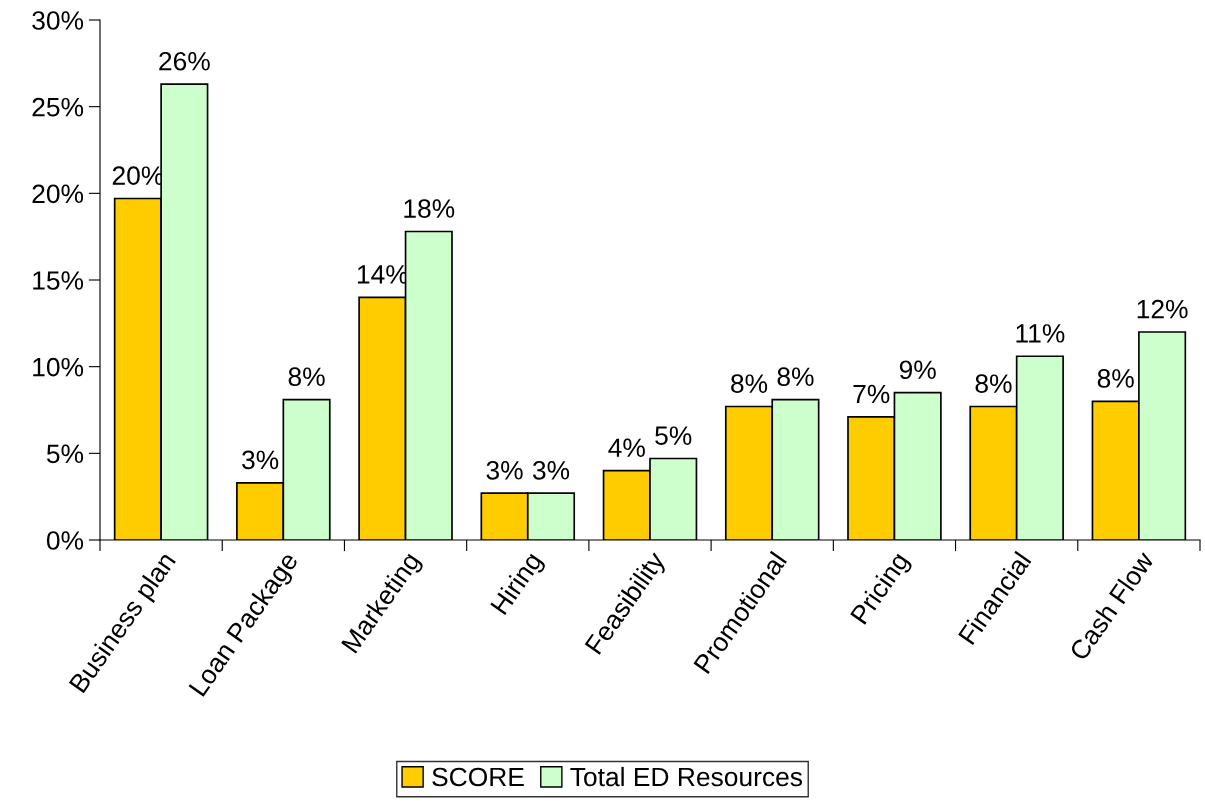 The height and width of the screenshot is (810, 1205). I want to click on y-tick-label: 30%, so click(58, 20).